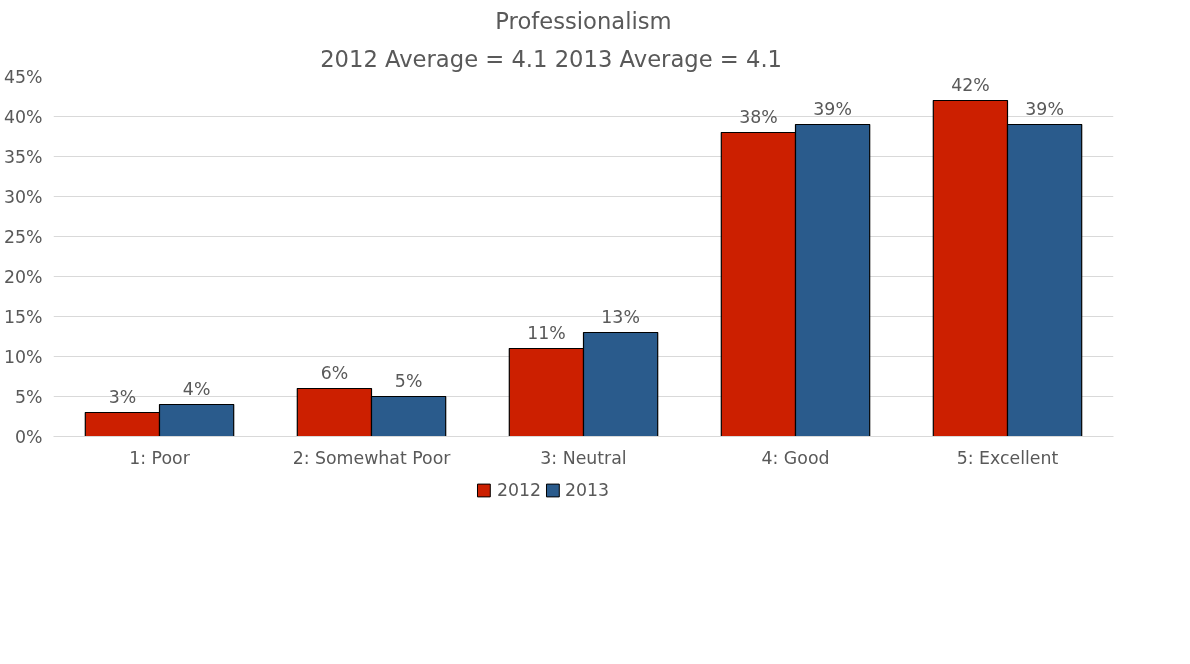 The height and width of the screenshot is (664, 1190). Describe the element at coordinates (583, 20) in the screenshot. I see `chart-title: Professionalism` at that location.